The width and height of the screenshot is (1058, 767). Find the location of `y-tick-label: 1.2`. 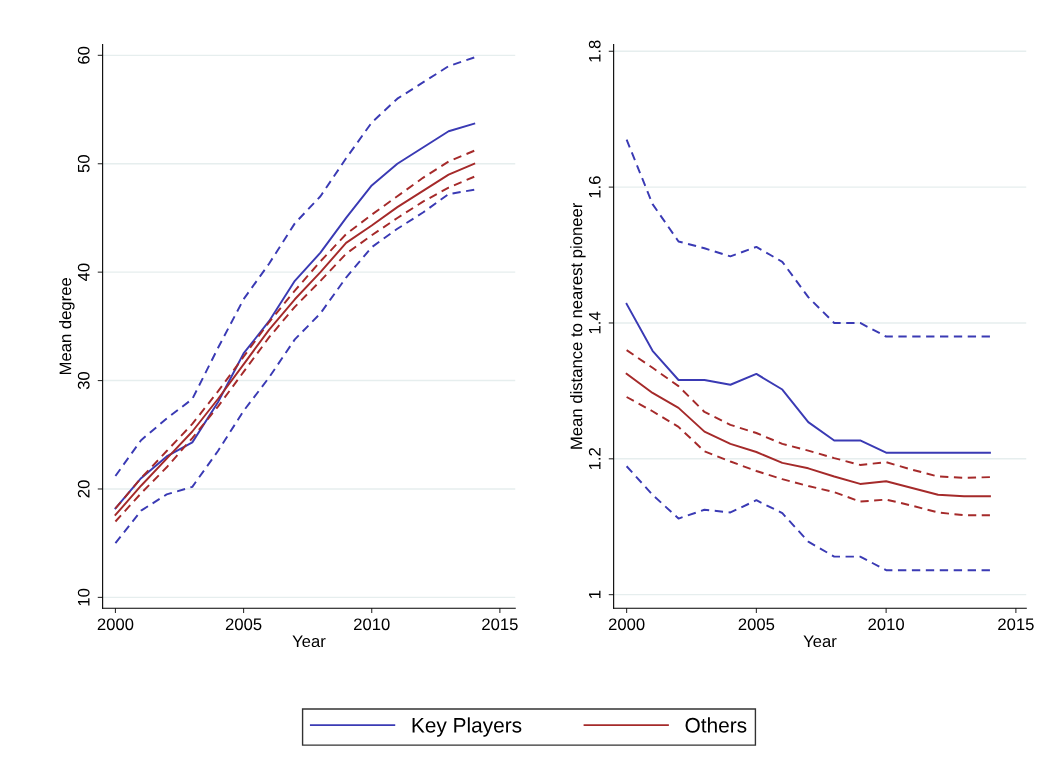

y-tick-label: 1.2 is located at coordinates (594, 459).